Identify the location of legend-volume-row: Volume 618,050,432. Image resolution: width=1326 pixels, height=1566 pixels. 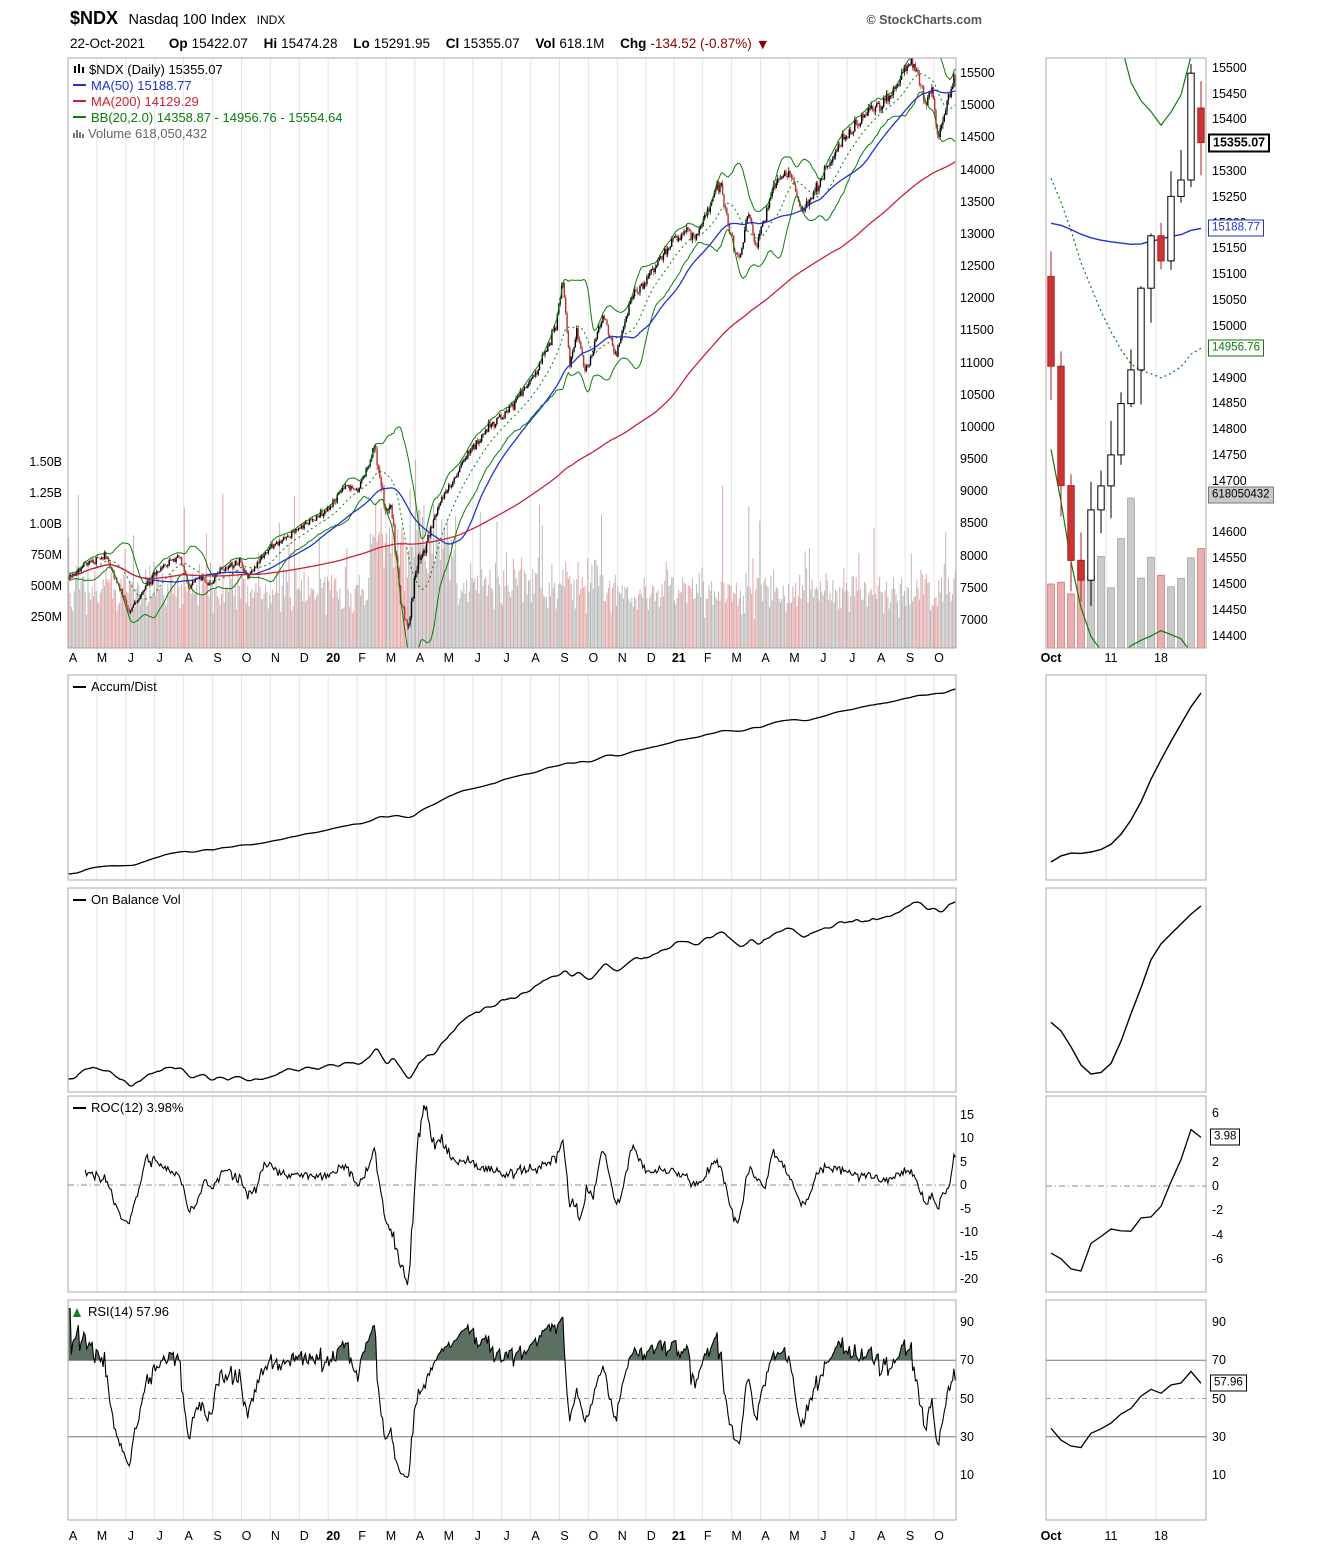
(208, 133).